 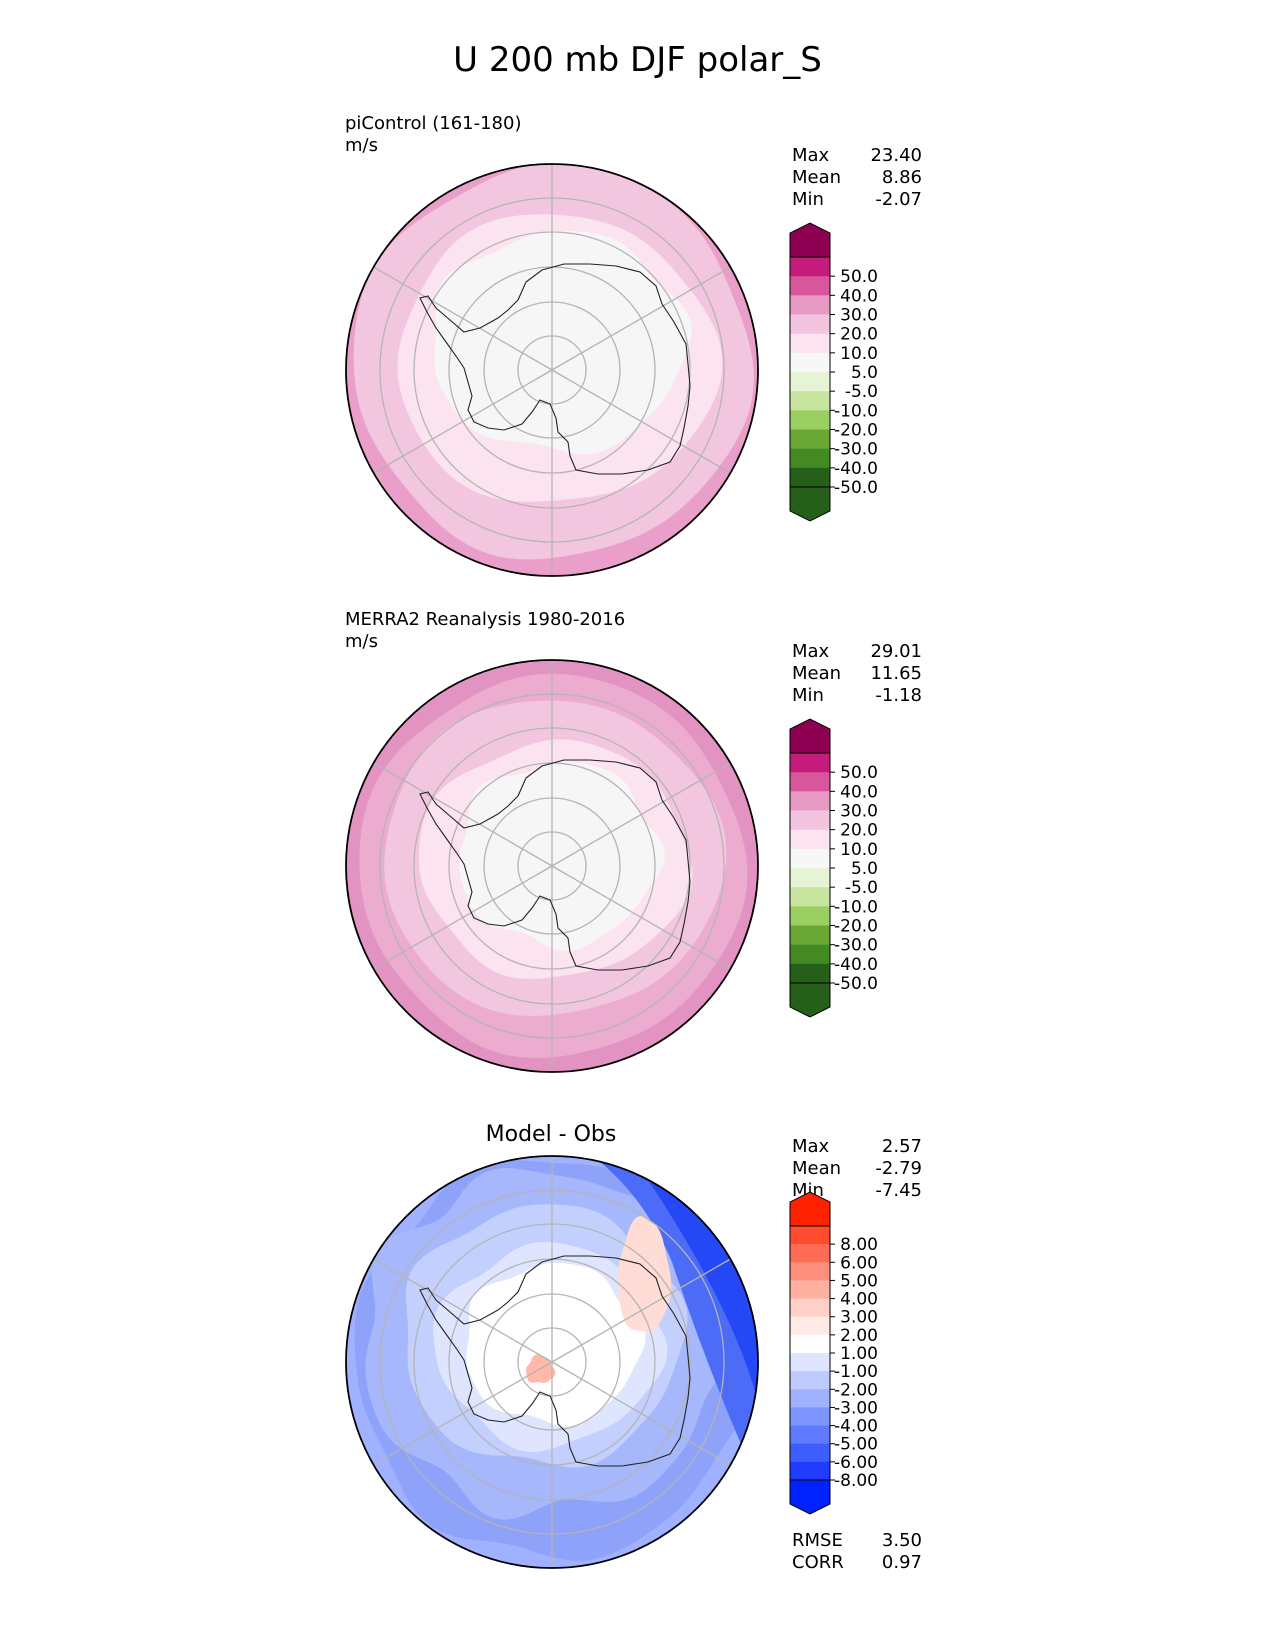 I want to click on colorbar-tick-label: 6.00, so click(x=859, y=1263).